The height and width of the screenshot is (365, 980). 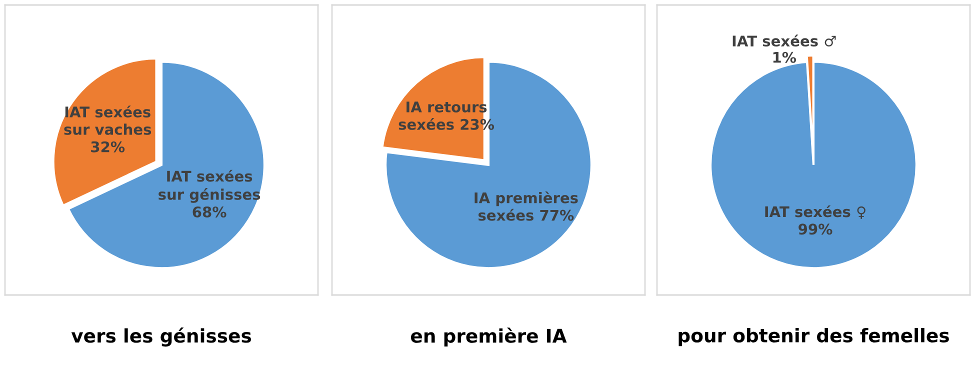 I want to click on text: pour obtenir des femelles, so click(x=813, y=337).